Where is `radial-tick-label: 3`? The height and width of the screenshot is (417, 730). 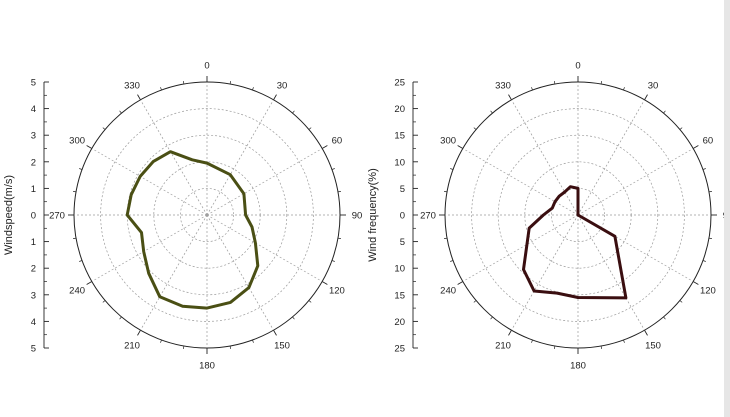 radial-tick-label: 3 is located at coordinates (33, 136).